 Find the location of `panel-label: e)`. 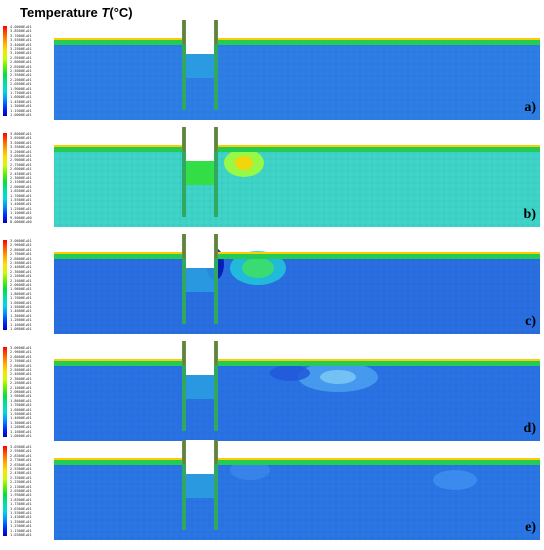

panel-label: e) is located at coordinates (530, 527).